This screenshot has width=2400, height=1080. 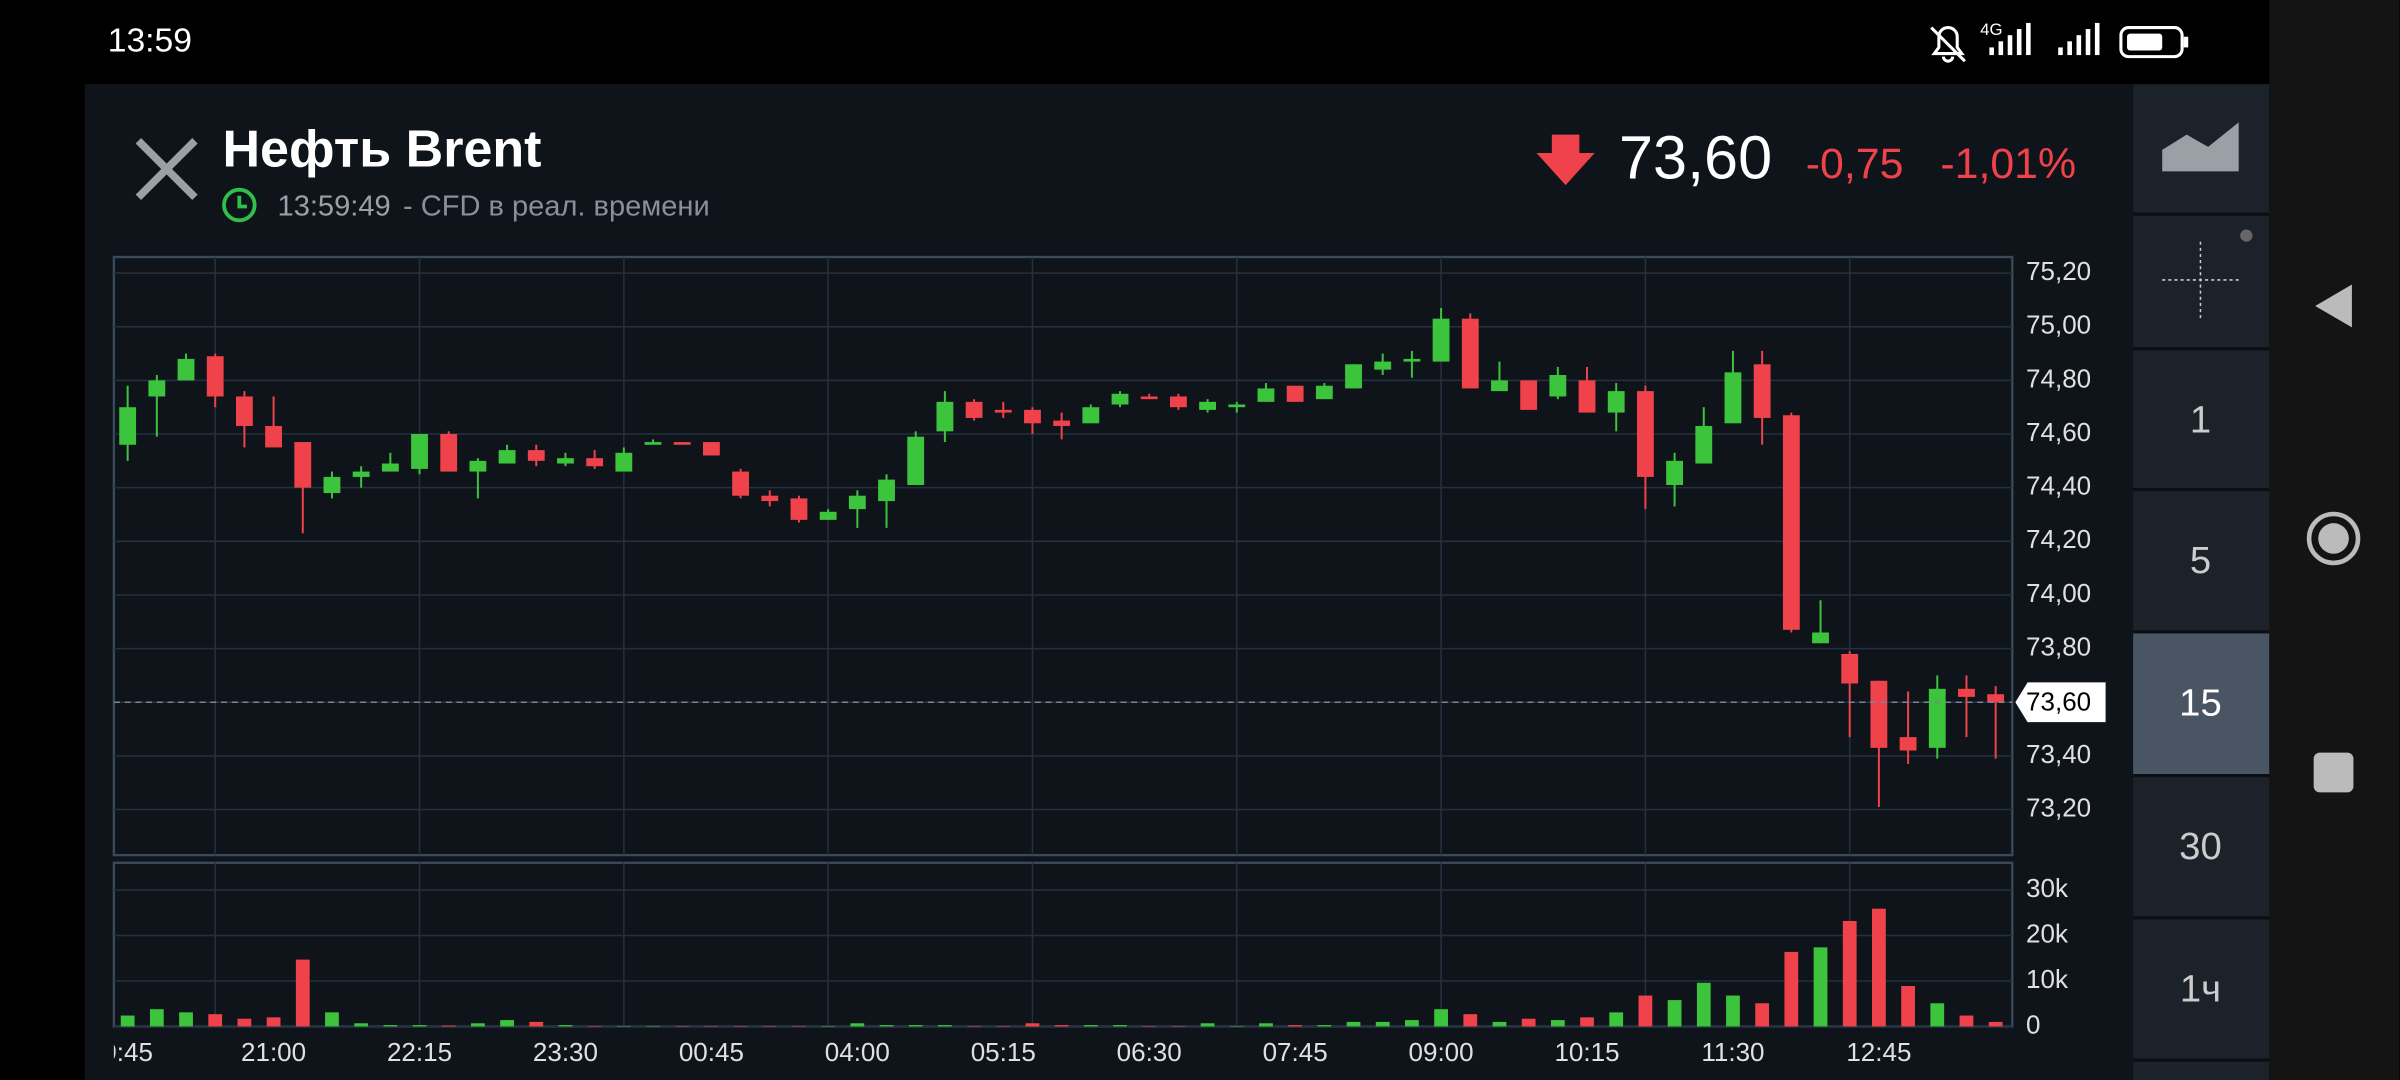 I want to click on interval-label: 1ч, so click(x=2200, y=988).